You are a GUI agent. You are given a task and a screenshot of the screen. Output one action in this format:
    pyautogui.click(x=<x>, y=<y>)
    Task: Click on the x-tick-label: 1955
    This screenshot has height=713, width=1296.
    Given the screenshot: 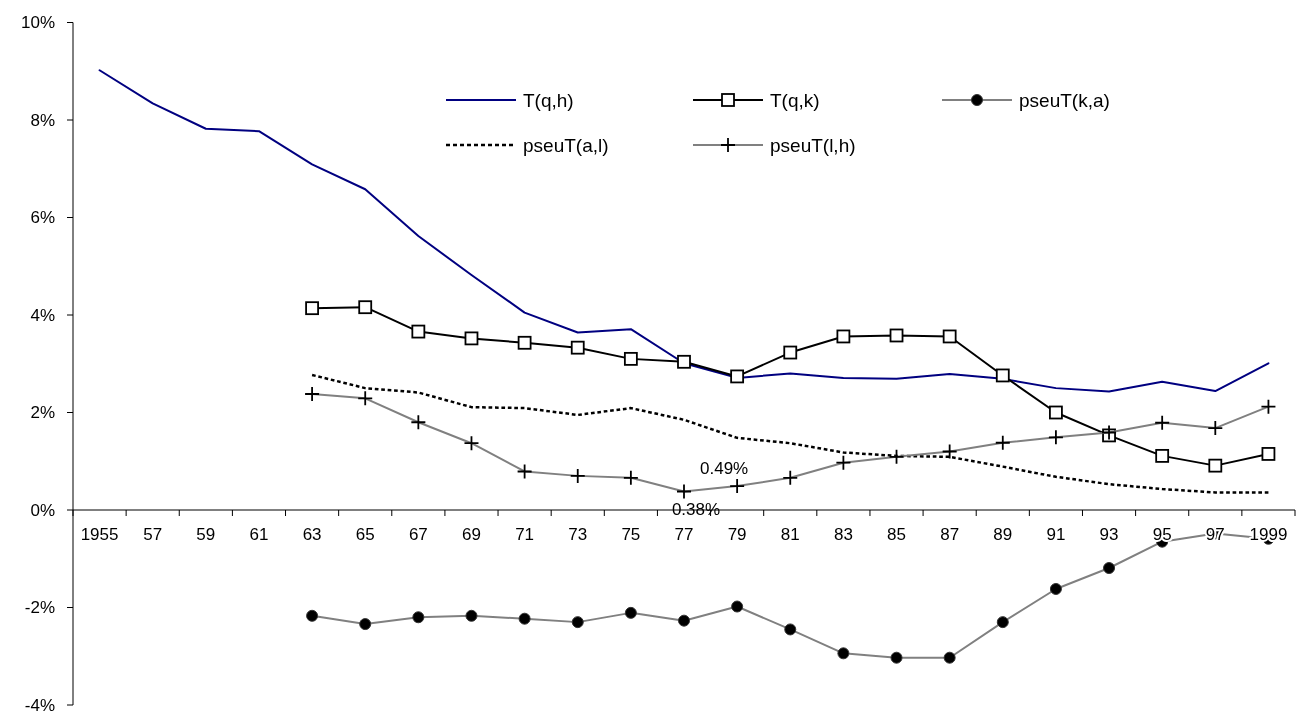 What is the action you would take?
    pyautogui.click(x=99, y=534)
    